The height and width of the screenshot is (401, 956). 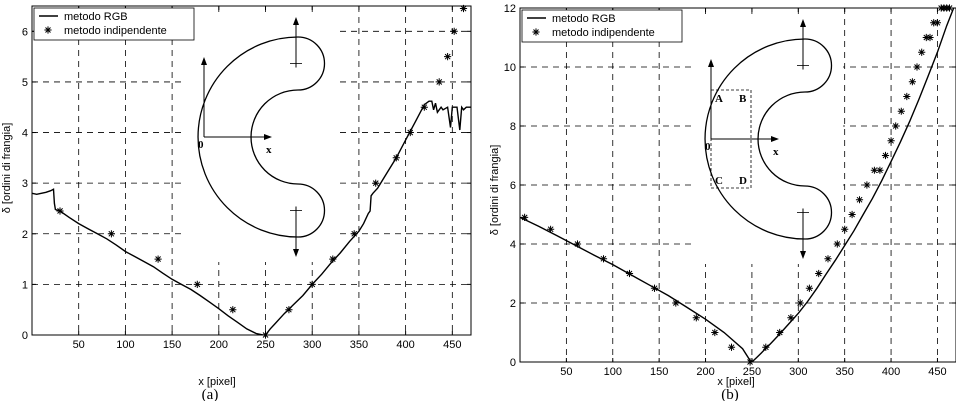 What do you see at coordinates (845, 372) in the screenshot?
I see `x-tick-label: 350` at bounding box center [845, 372].